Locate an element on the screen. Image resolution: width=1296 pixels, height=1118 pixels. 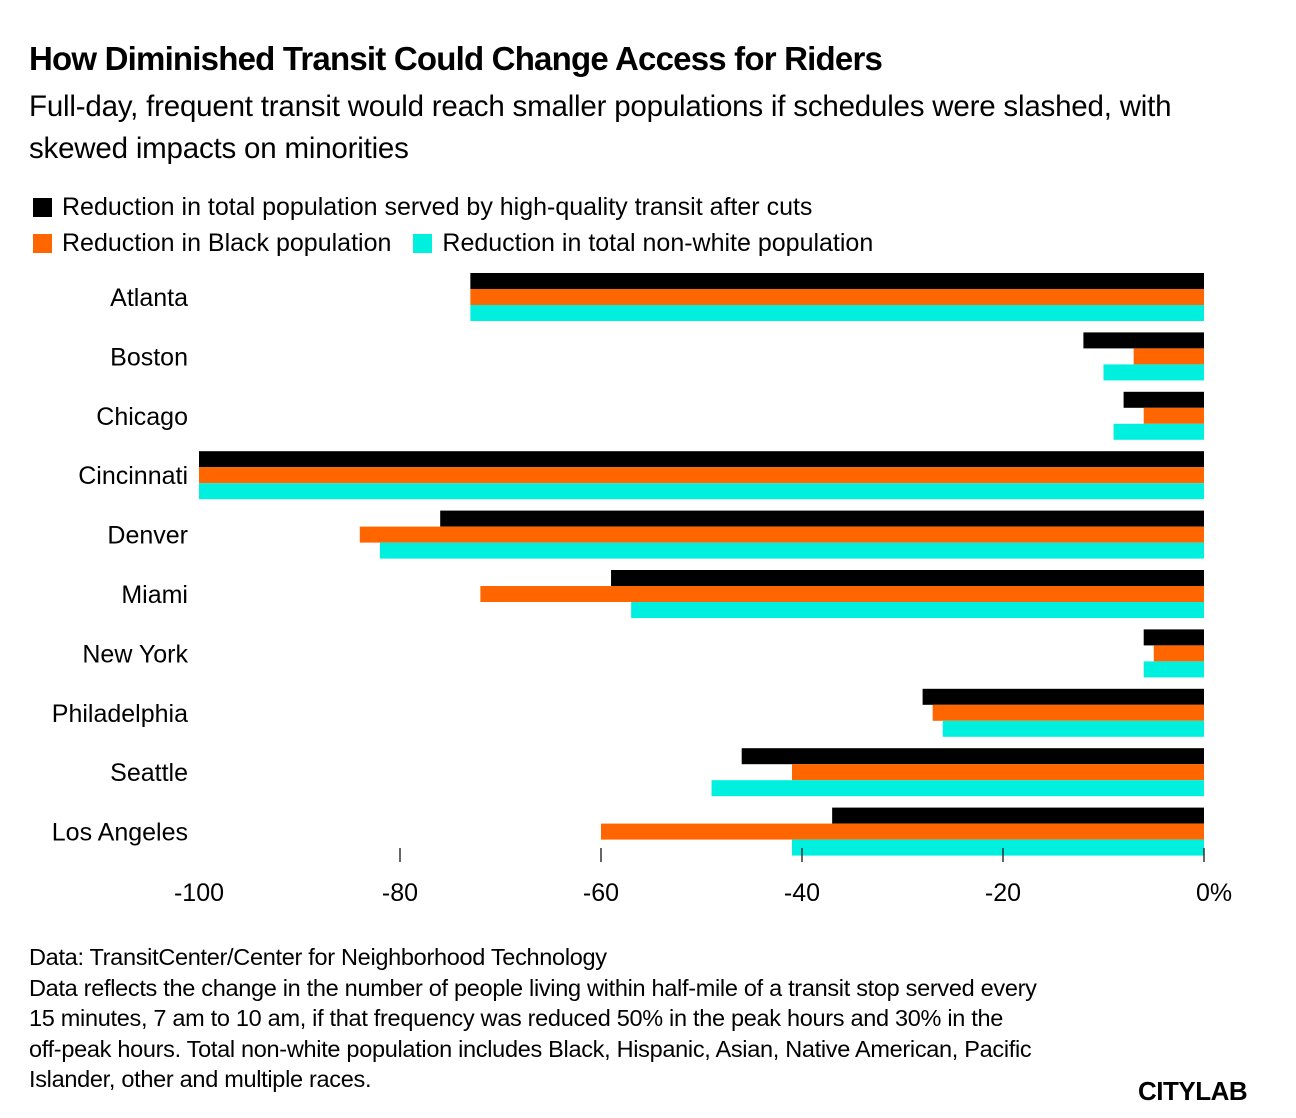
legend-item-black: Reduction in Black population is located at coordinates (212, 243).